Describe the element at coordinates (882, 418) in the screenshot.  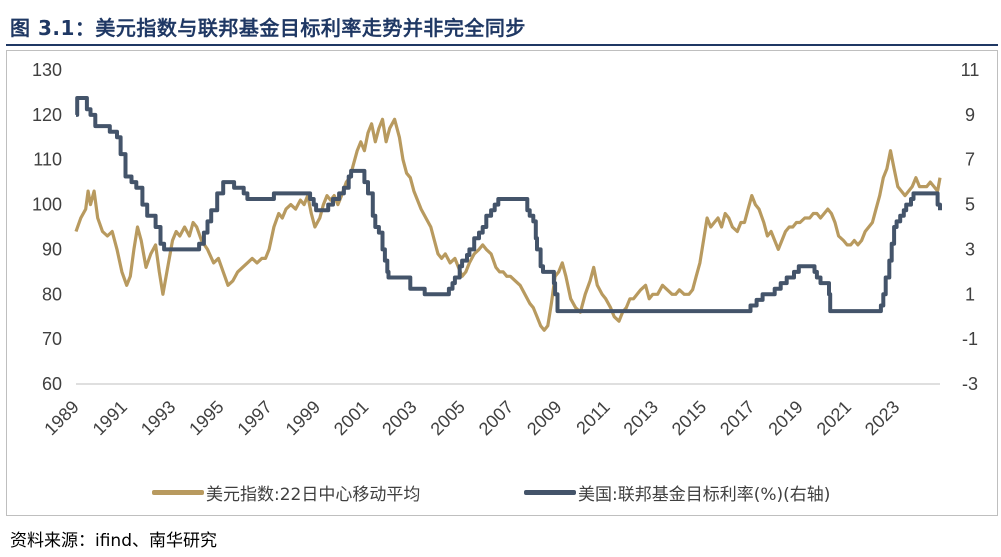
I see `x-tick-label: 2023` at that location.